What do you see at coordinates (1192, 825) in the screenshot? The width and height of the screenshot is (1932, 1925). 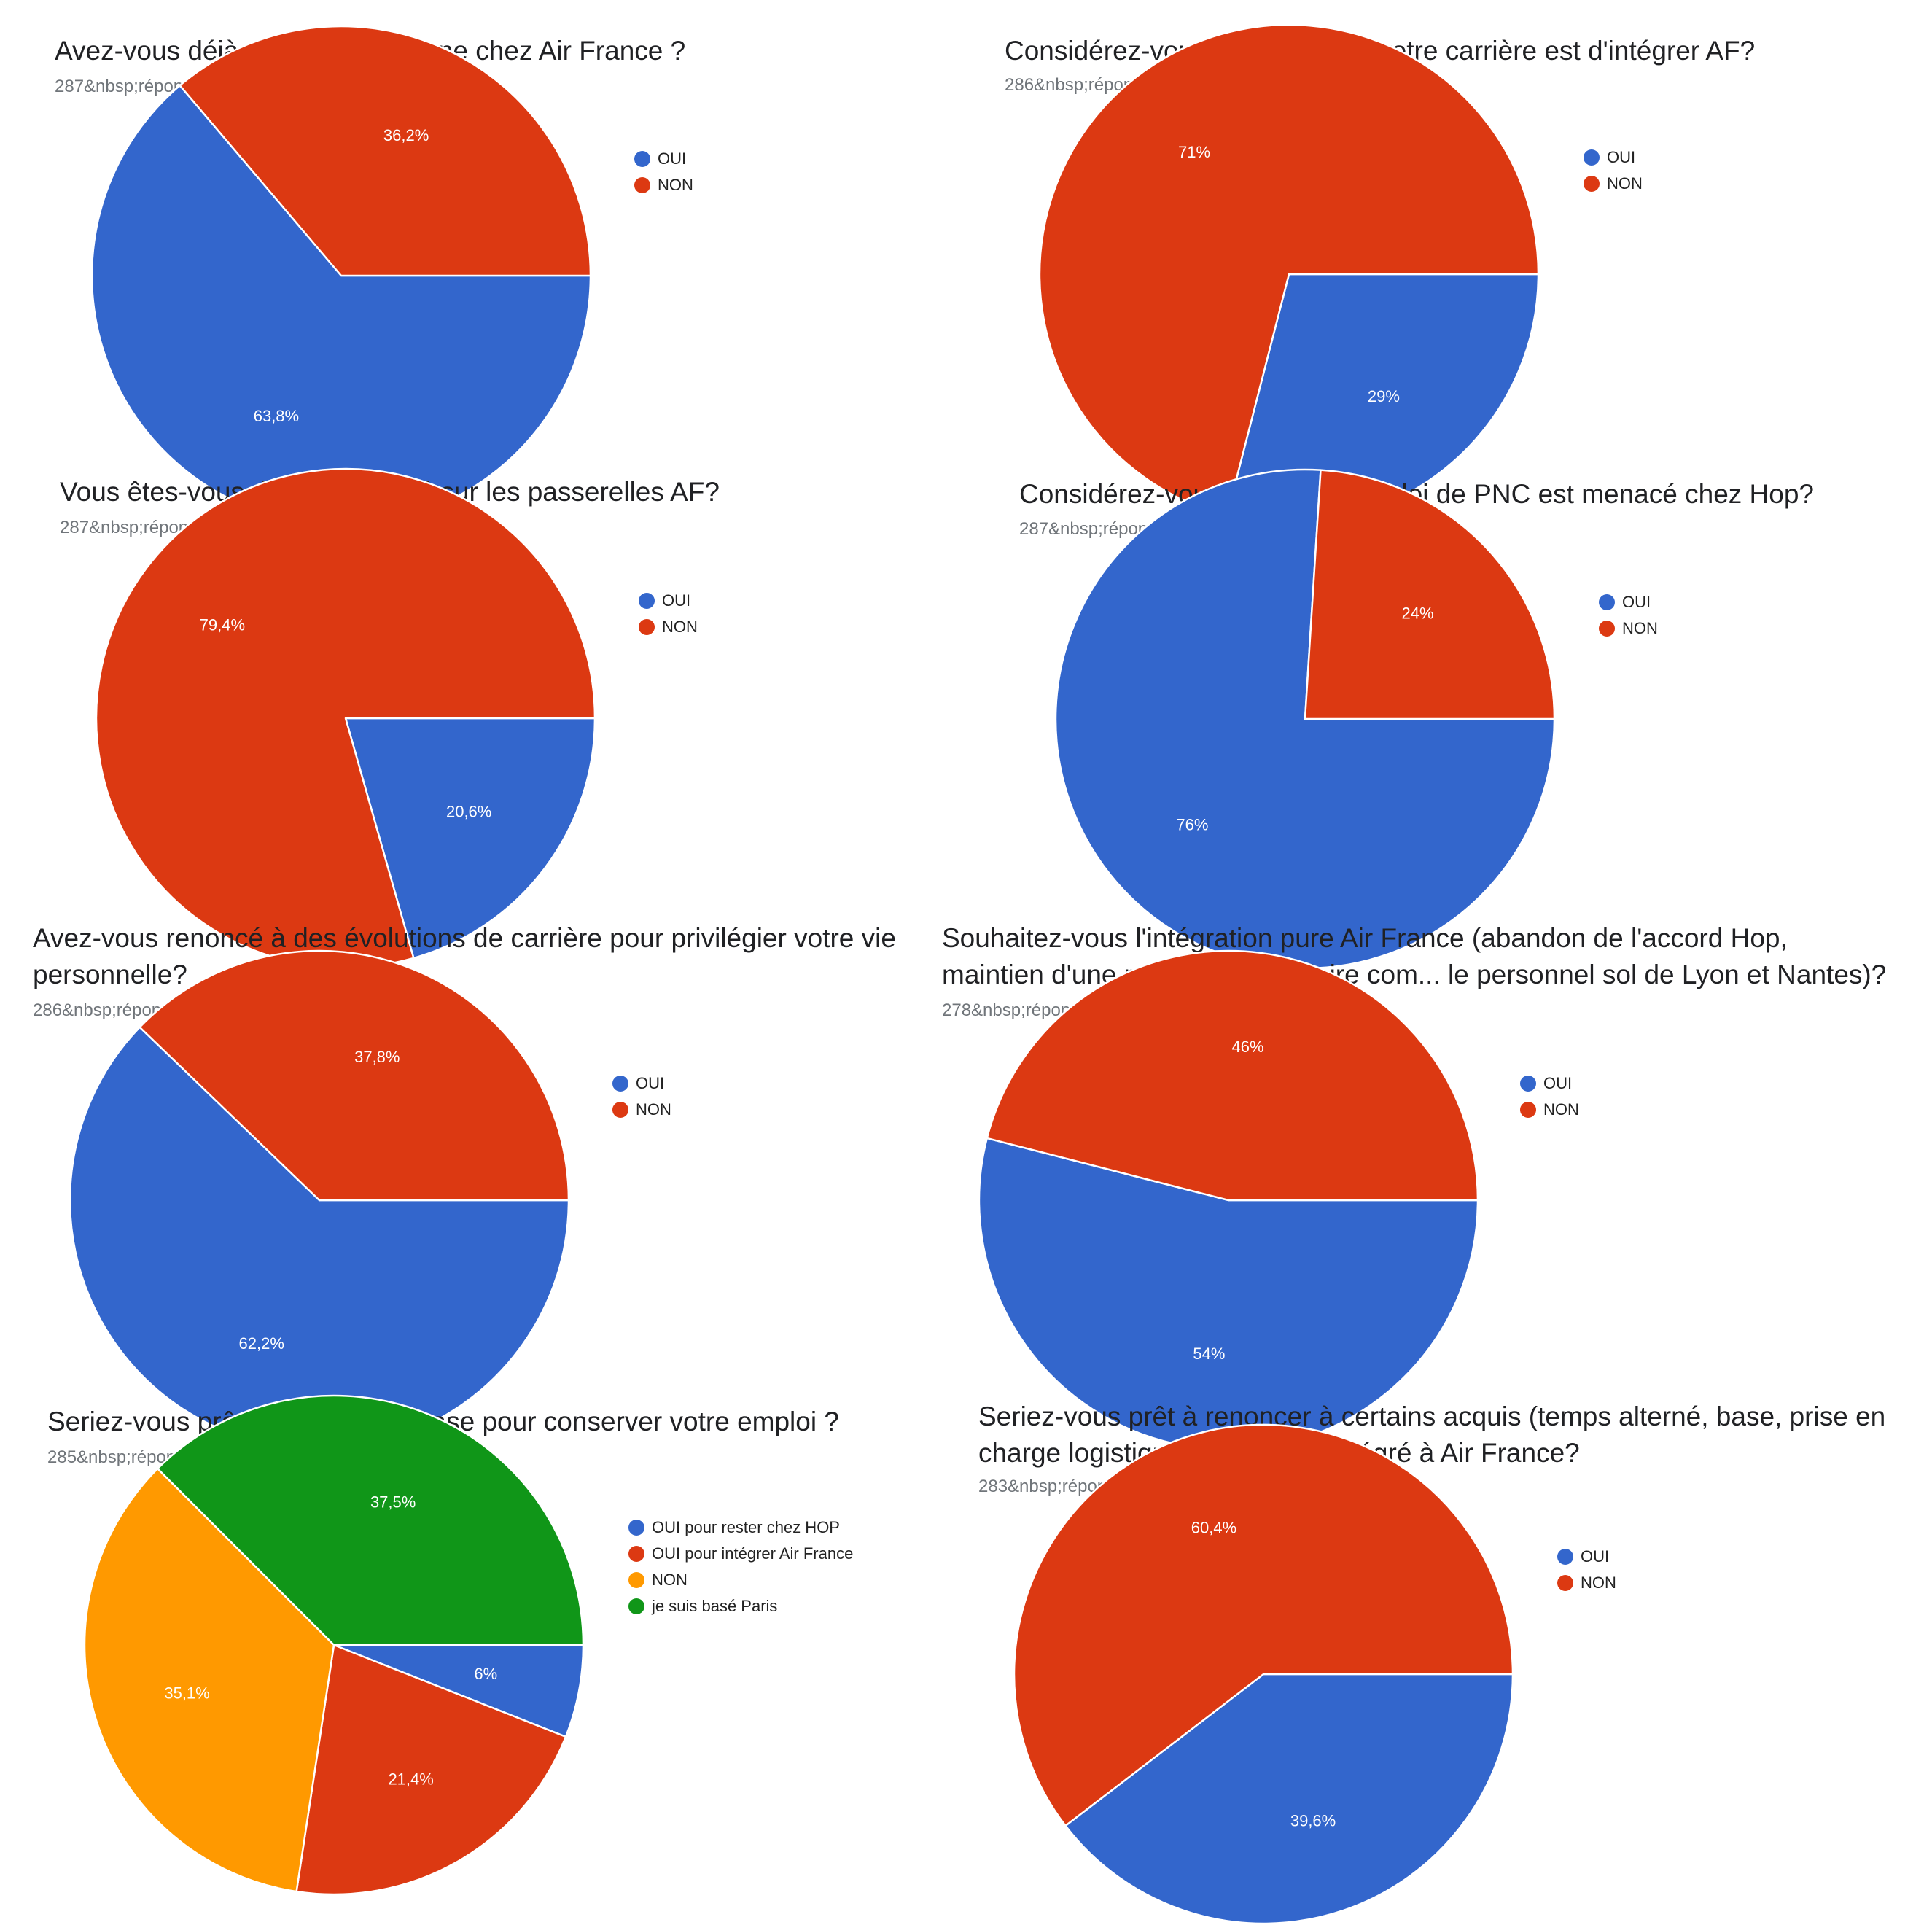 I see `slice-label: 76%` at bounding box center [1192, 825].